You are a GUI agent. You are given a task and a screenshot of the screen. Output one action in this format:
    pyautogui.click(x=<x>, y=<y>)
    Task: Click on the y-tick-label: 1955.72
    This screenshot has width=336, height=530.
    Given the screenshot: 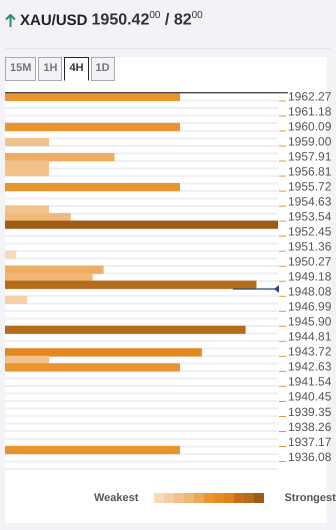 What is the action you would take?
    pyautogui.click(x=310, y=186)
    